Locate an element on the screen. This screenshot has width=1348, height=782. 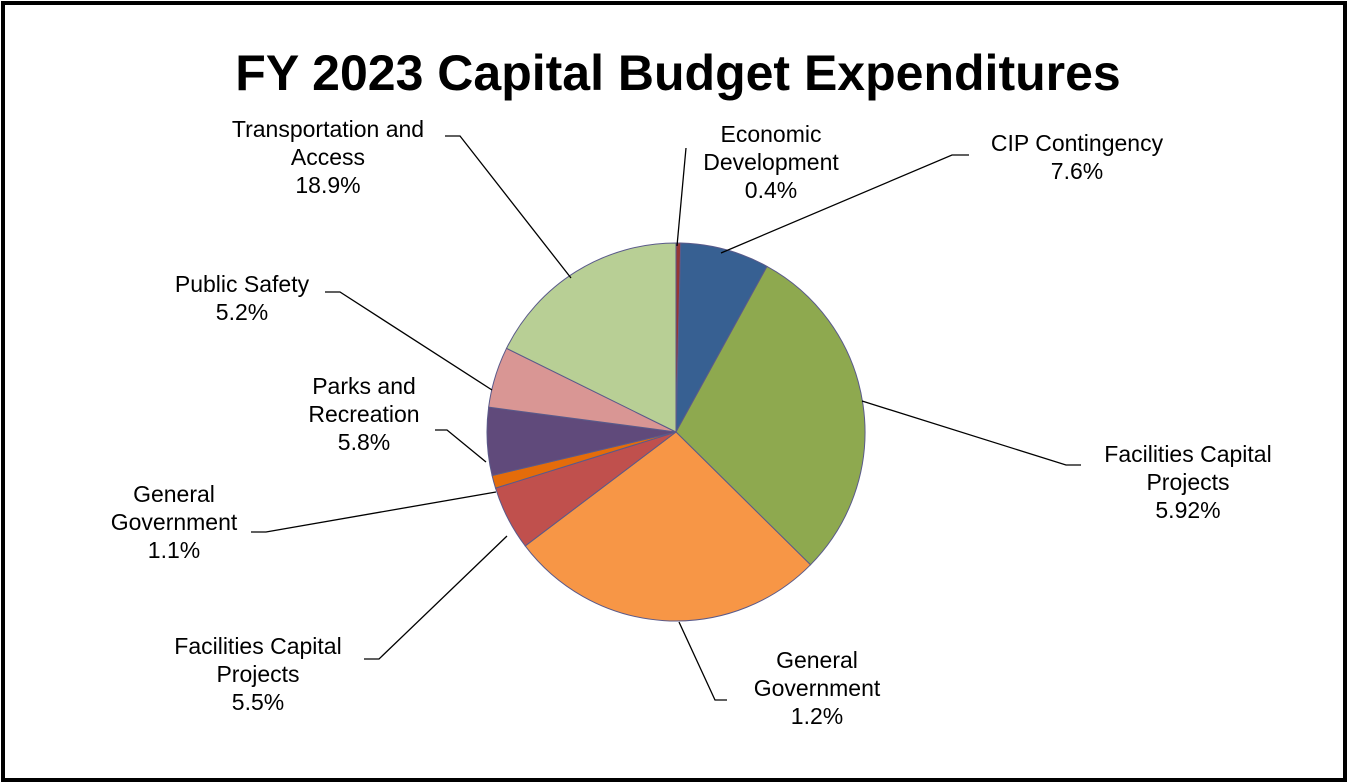
slice-label-6: General Government 1.1% is located at coordinates (174, 522).